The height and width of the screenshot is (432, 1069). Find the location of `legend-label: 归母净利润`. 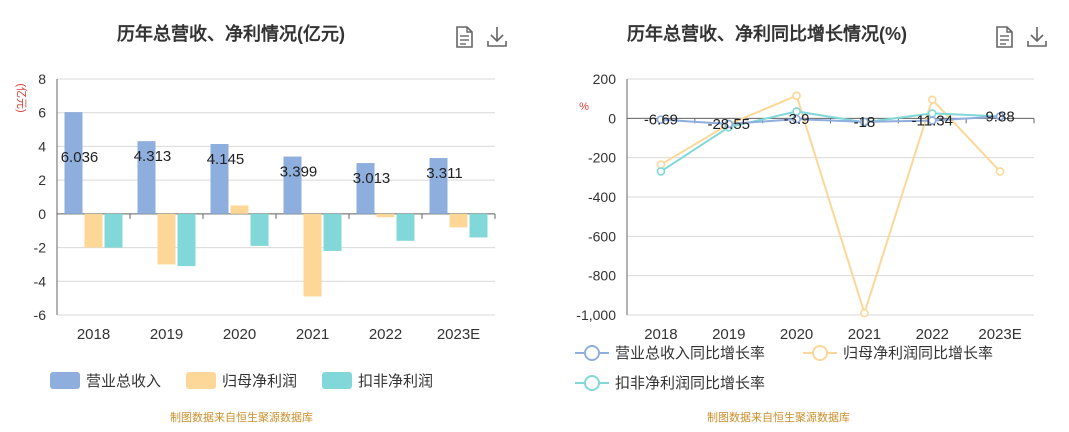

legend-label: 归母净利润 is located at coordinates (260, 381).